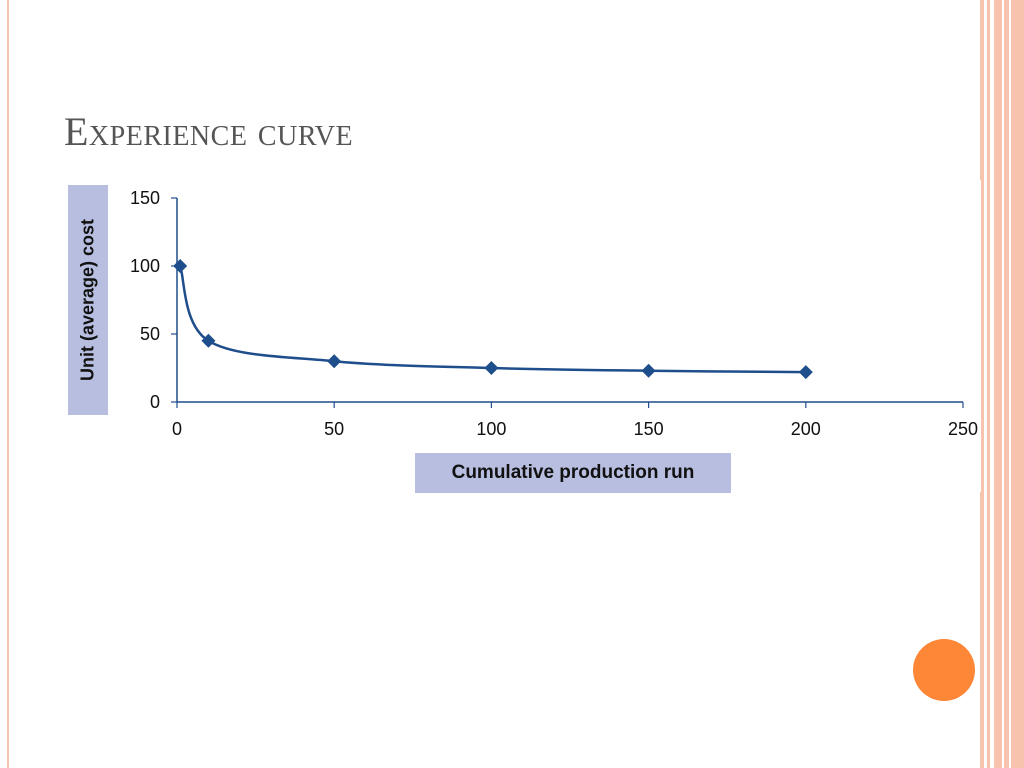  What do you see at coordinates (649, 429) in the screenshot?
I see `x-tick-label: 150` at bounding box center [649, 429].